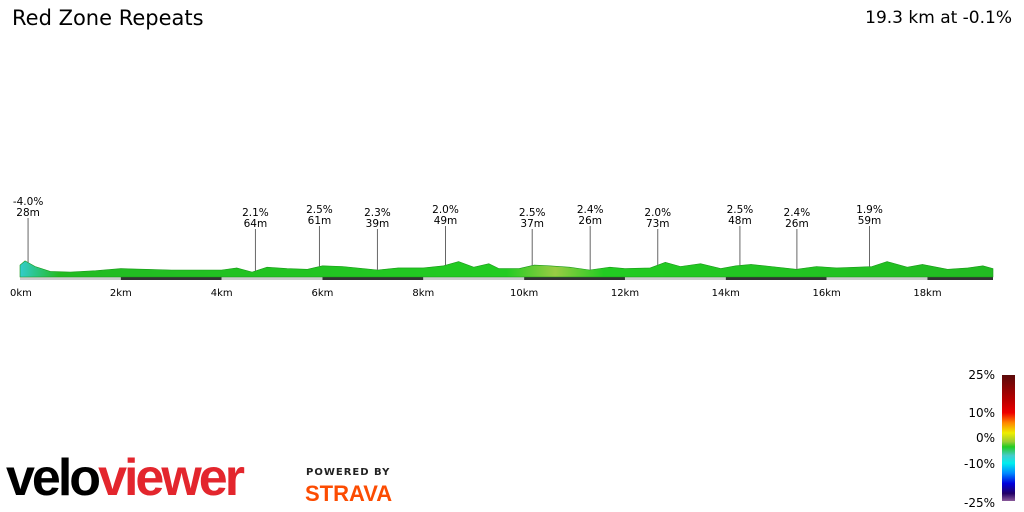  What do you see at coordinates (869, 210) in the screenshot?
I see `climb-grade-label: 1.9%` at bounding box center [869, 210].